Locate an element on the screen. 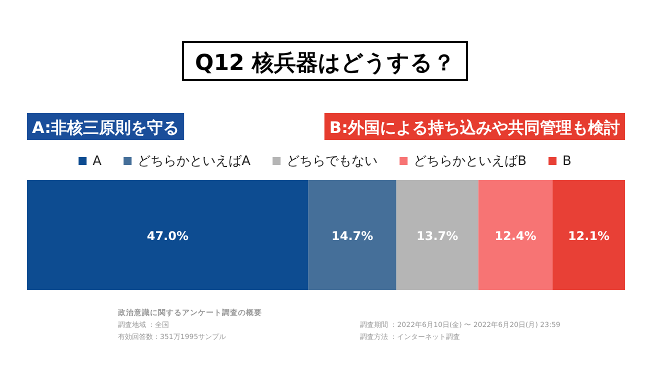 The height and width of the screenshot is (366, 650). data-label: 14.7% is located at coordinates (353, 236).